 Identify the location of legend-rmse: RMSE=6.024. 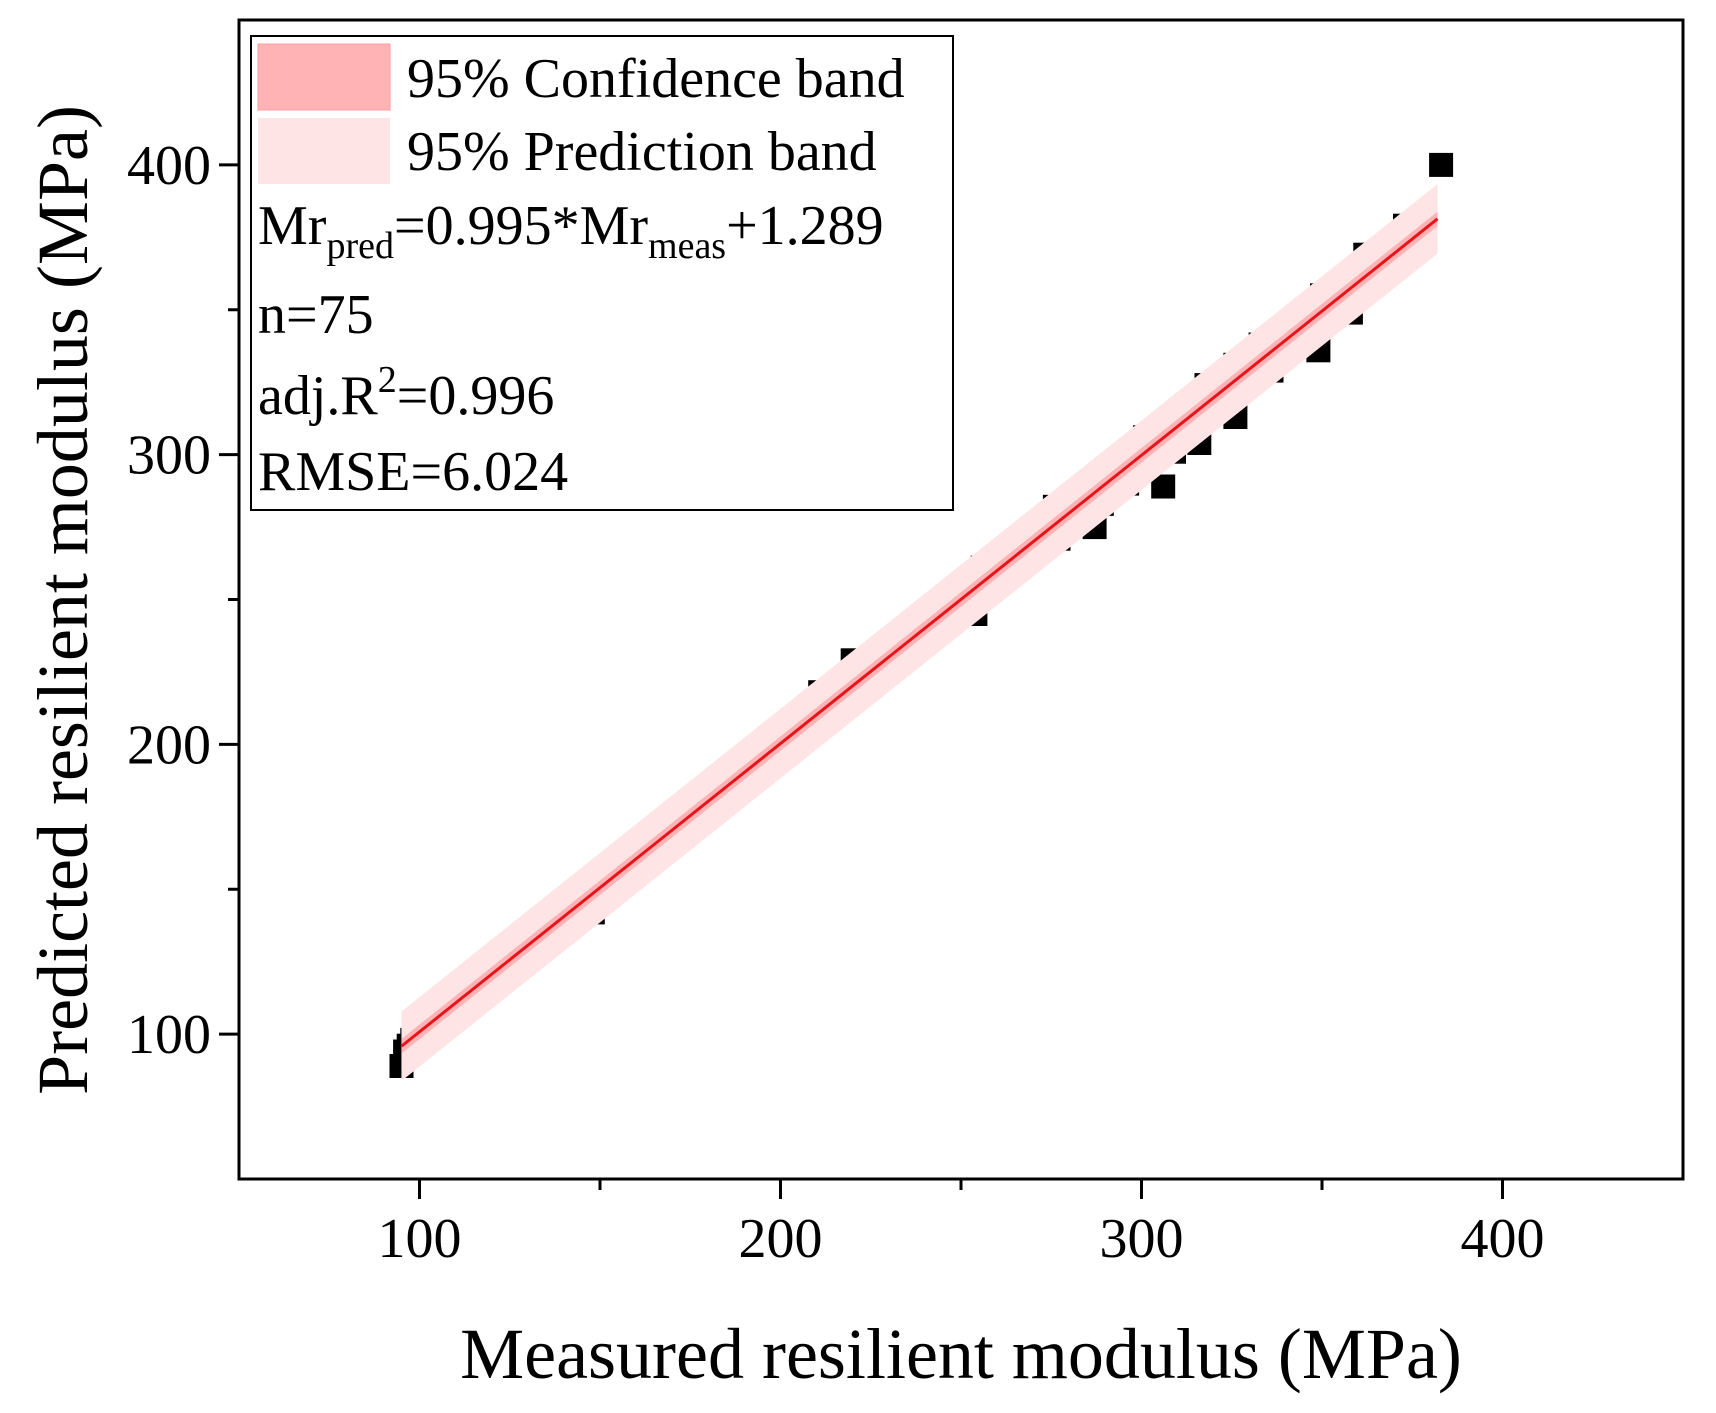
(413, 472).